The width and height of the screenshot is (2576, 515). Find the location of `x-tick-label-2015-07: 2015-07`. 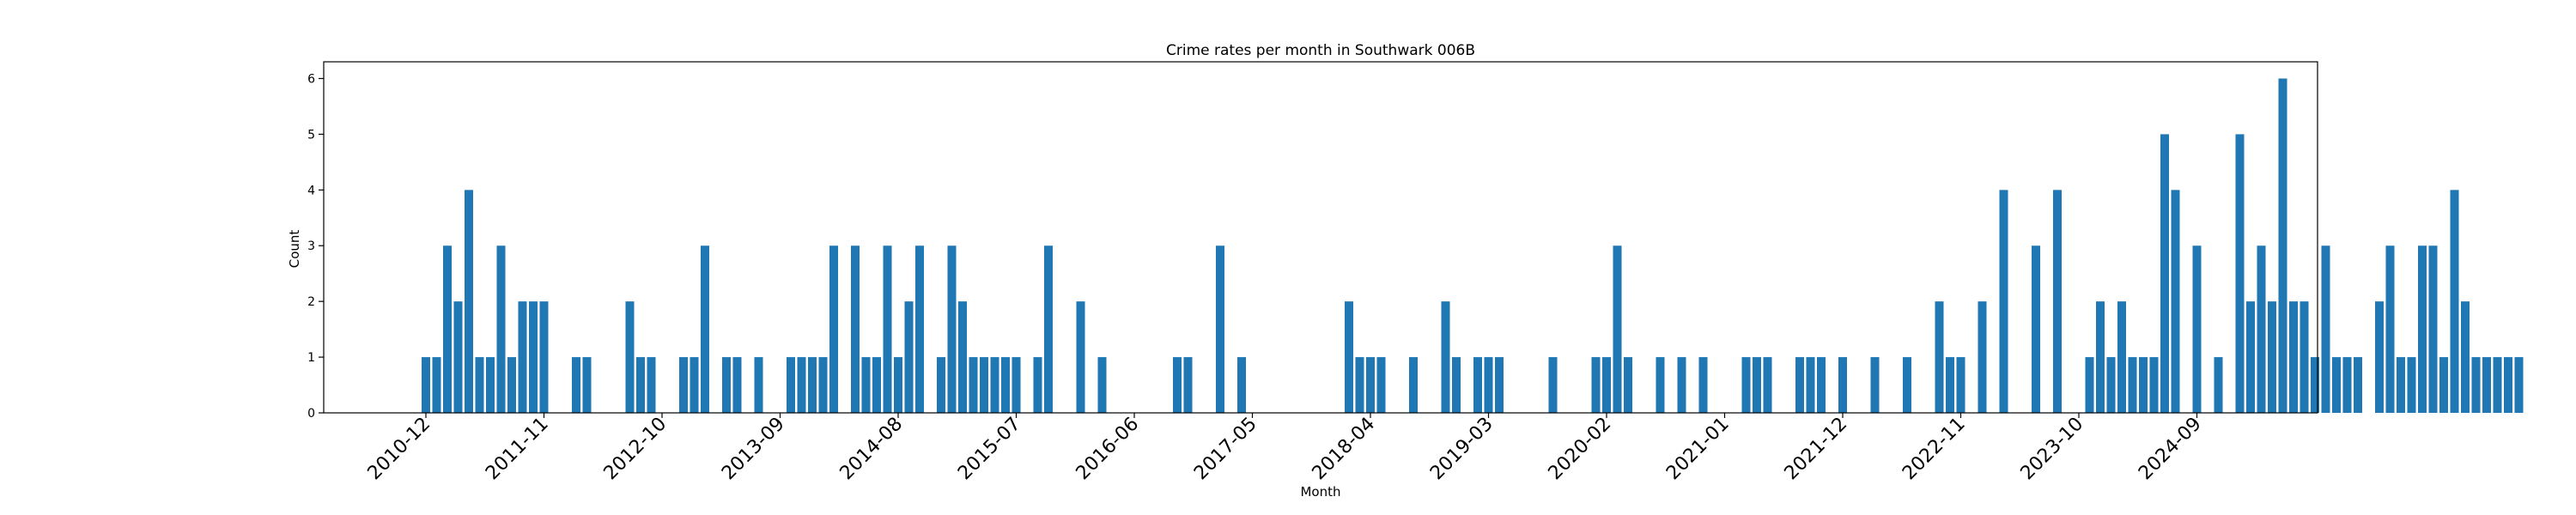

x-tick-label-2015-07: 2015-07 is located at coordinates (990, 449).